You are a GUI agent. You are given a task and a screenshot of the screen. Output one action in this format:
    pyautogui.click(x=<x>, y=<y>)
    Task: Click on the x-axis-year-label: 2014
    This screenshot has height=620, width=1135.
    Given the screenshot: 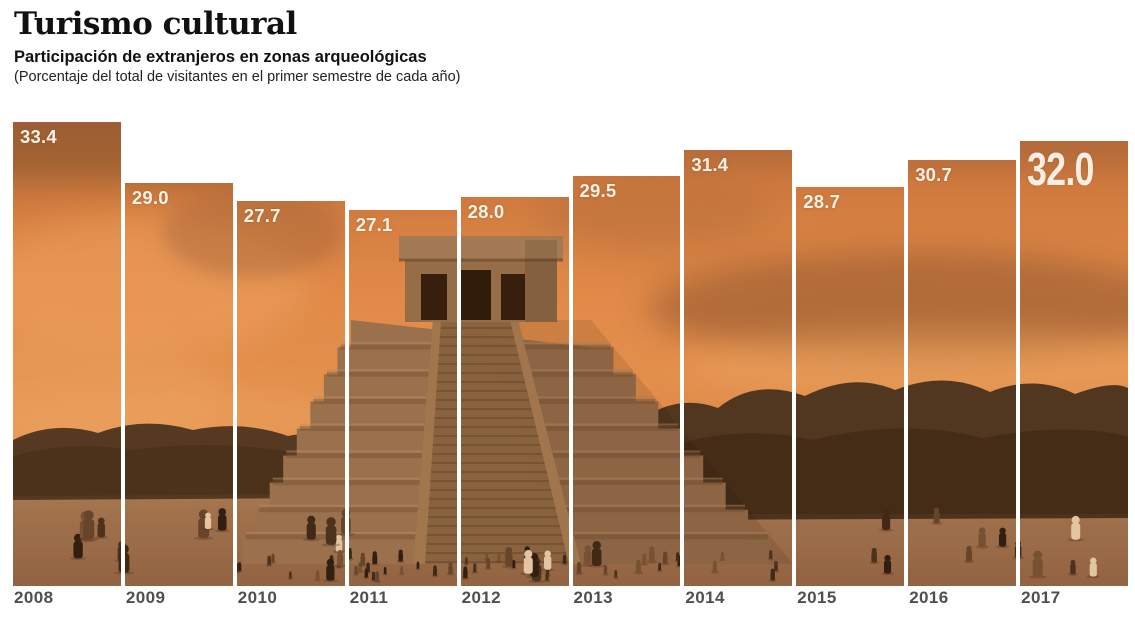 What is the action you would take?
    pyautogui.click(x=705, y=597)
    